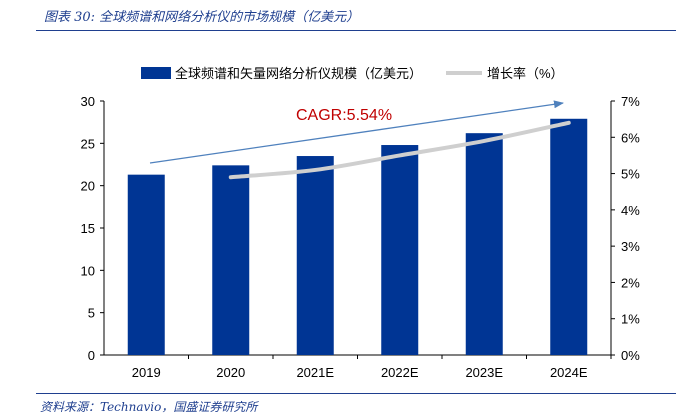  What do you see at coordinates (569, 372) in the screenshot?
I see `x-tick-label: 2024E` at bounding box center [569, 372].